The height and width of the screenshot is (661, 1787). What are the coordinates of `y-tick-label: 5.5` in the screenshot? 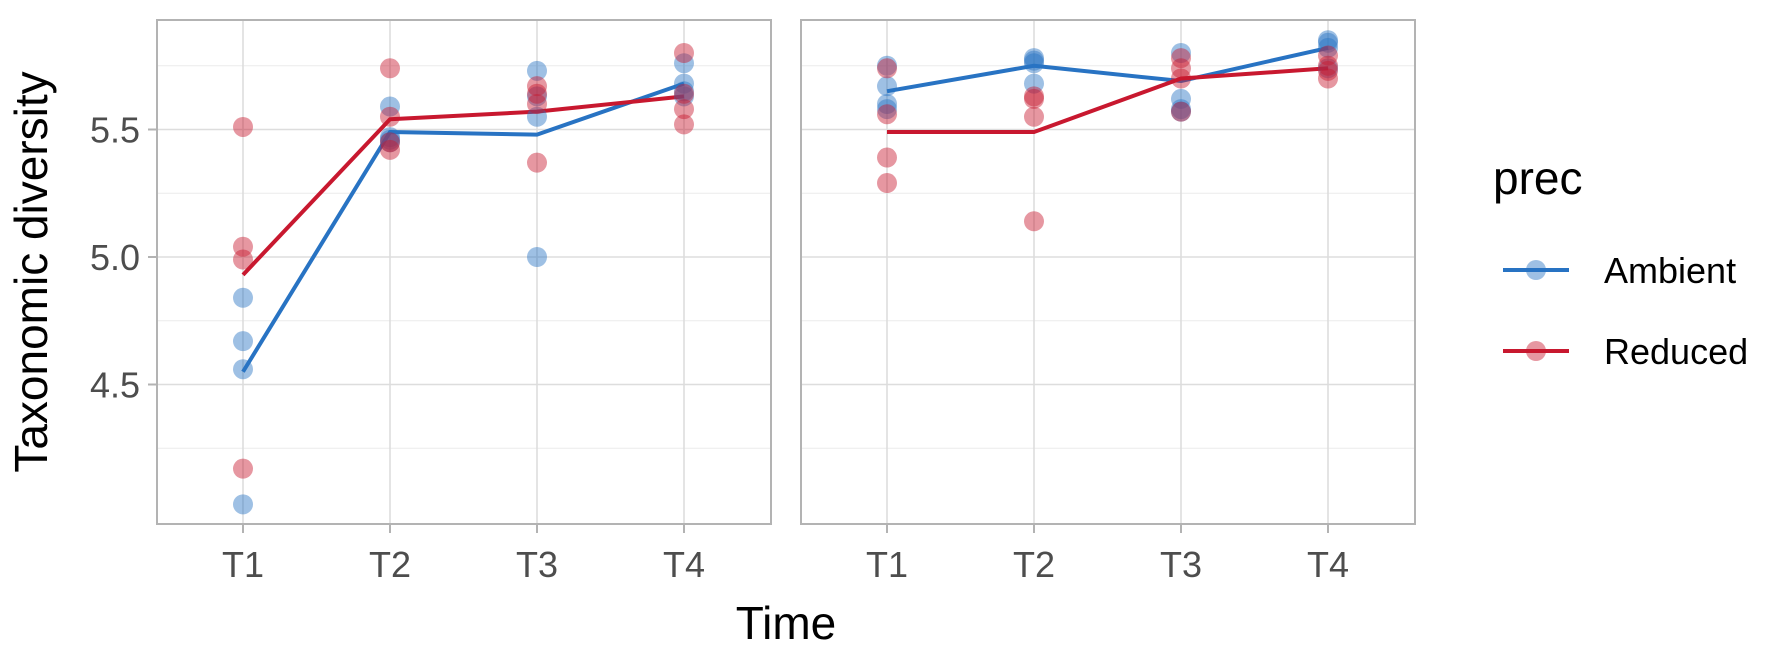 It's located at (115, 130).